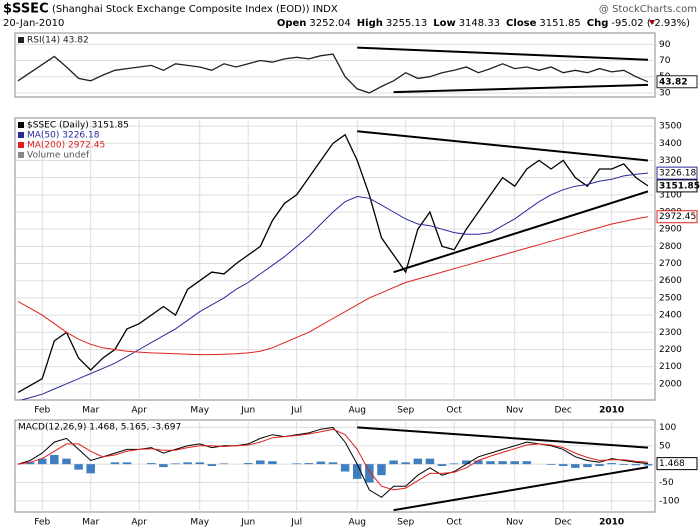 The width and height of the screenshot is (700, 530). I want to click on x-tick-label: Aug, so click(357, 411).